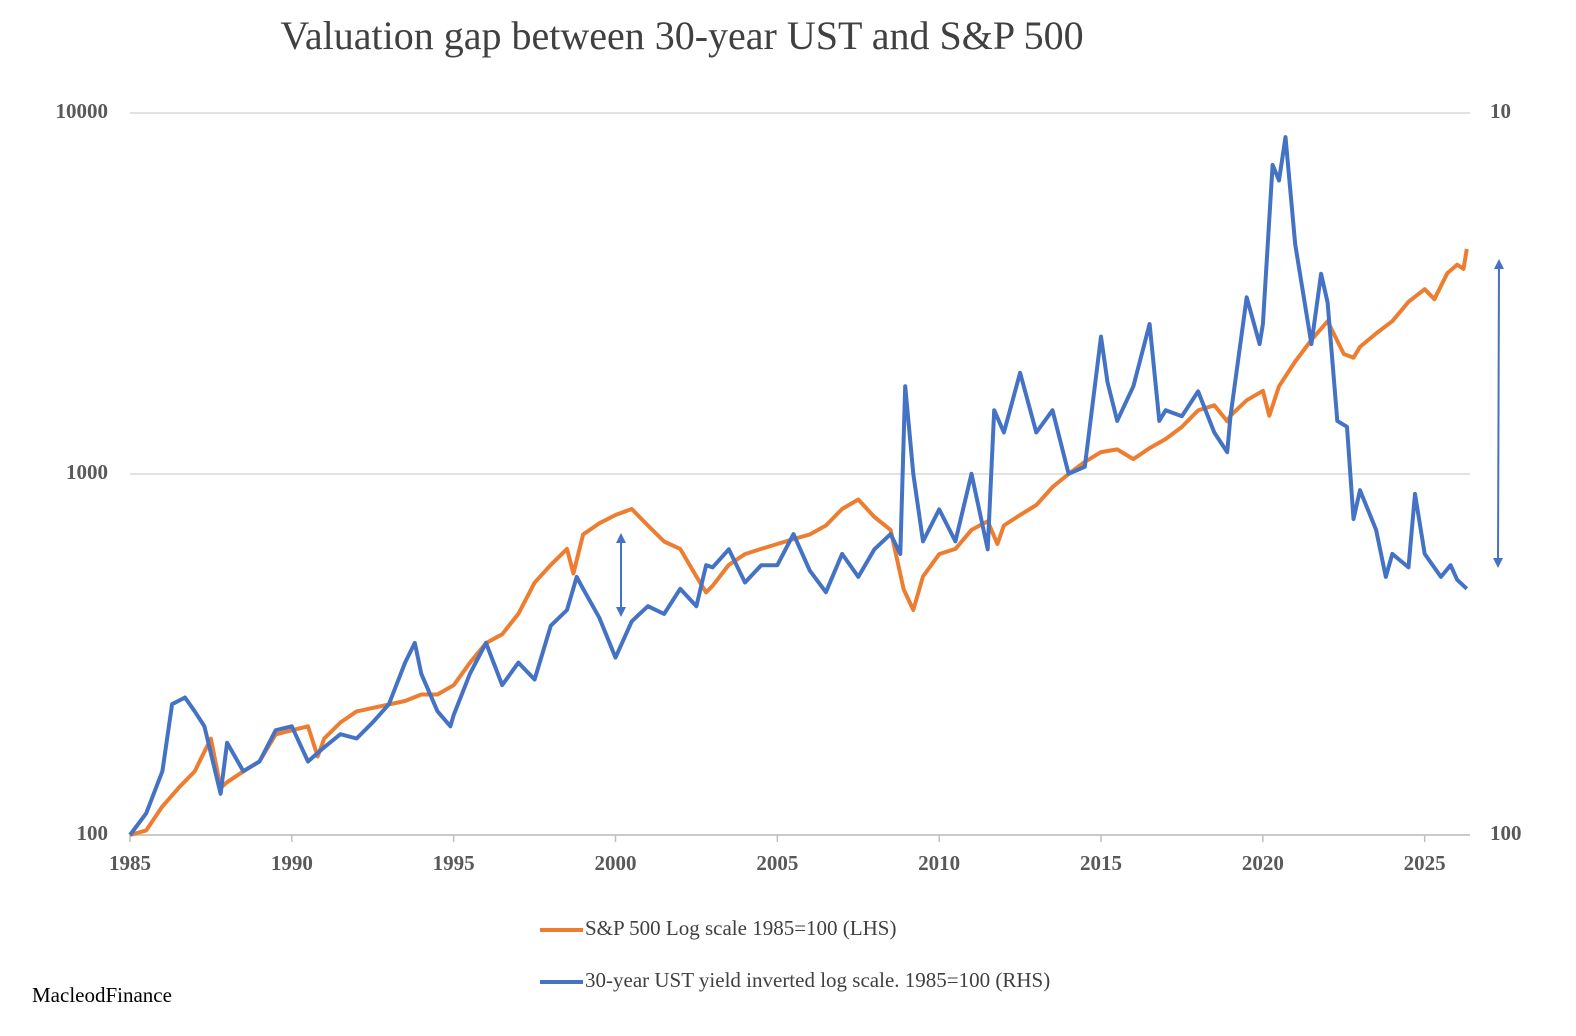  Describe the element at coordinates (1263, 863) in the screenshot. I see `x-tick-label: 2020` at that location.